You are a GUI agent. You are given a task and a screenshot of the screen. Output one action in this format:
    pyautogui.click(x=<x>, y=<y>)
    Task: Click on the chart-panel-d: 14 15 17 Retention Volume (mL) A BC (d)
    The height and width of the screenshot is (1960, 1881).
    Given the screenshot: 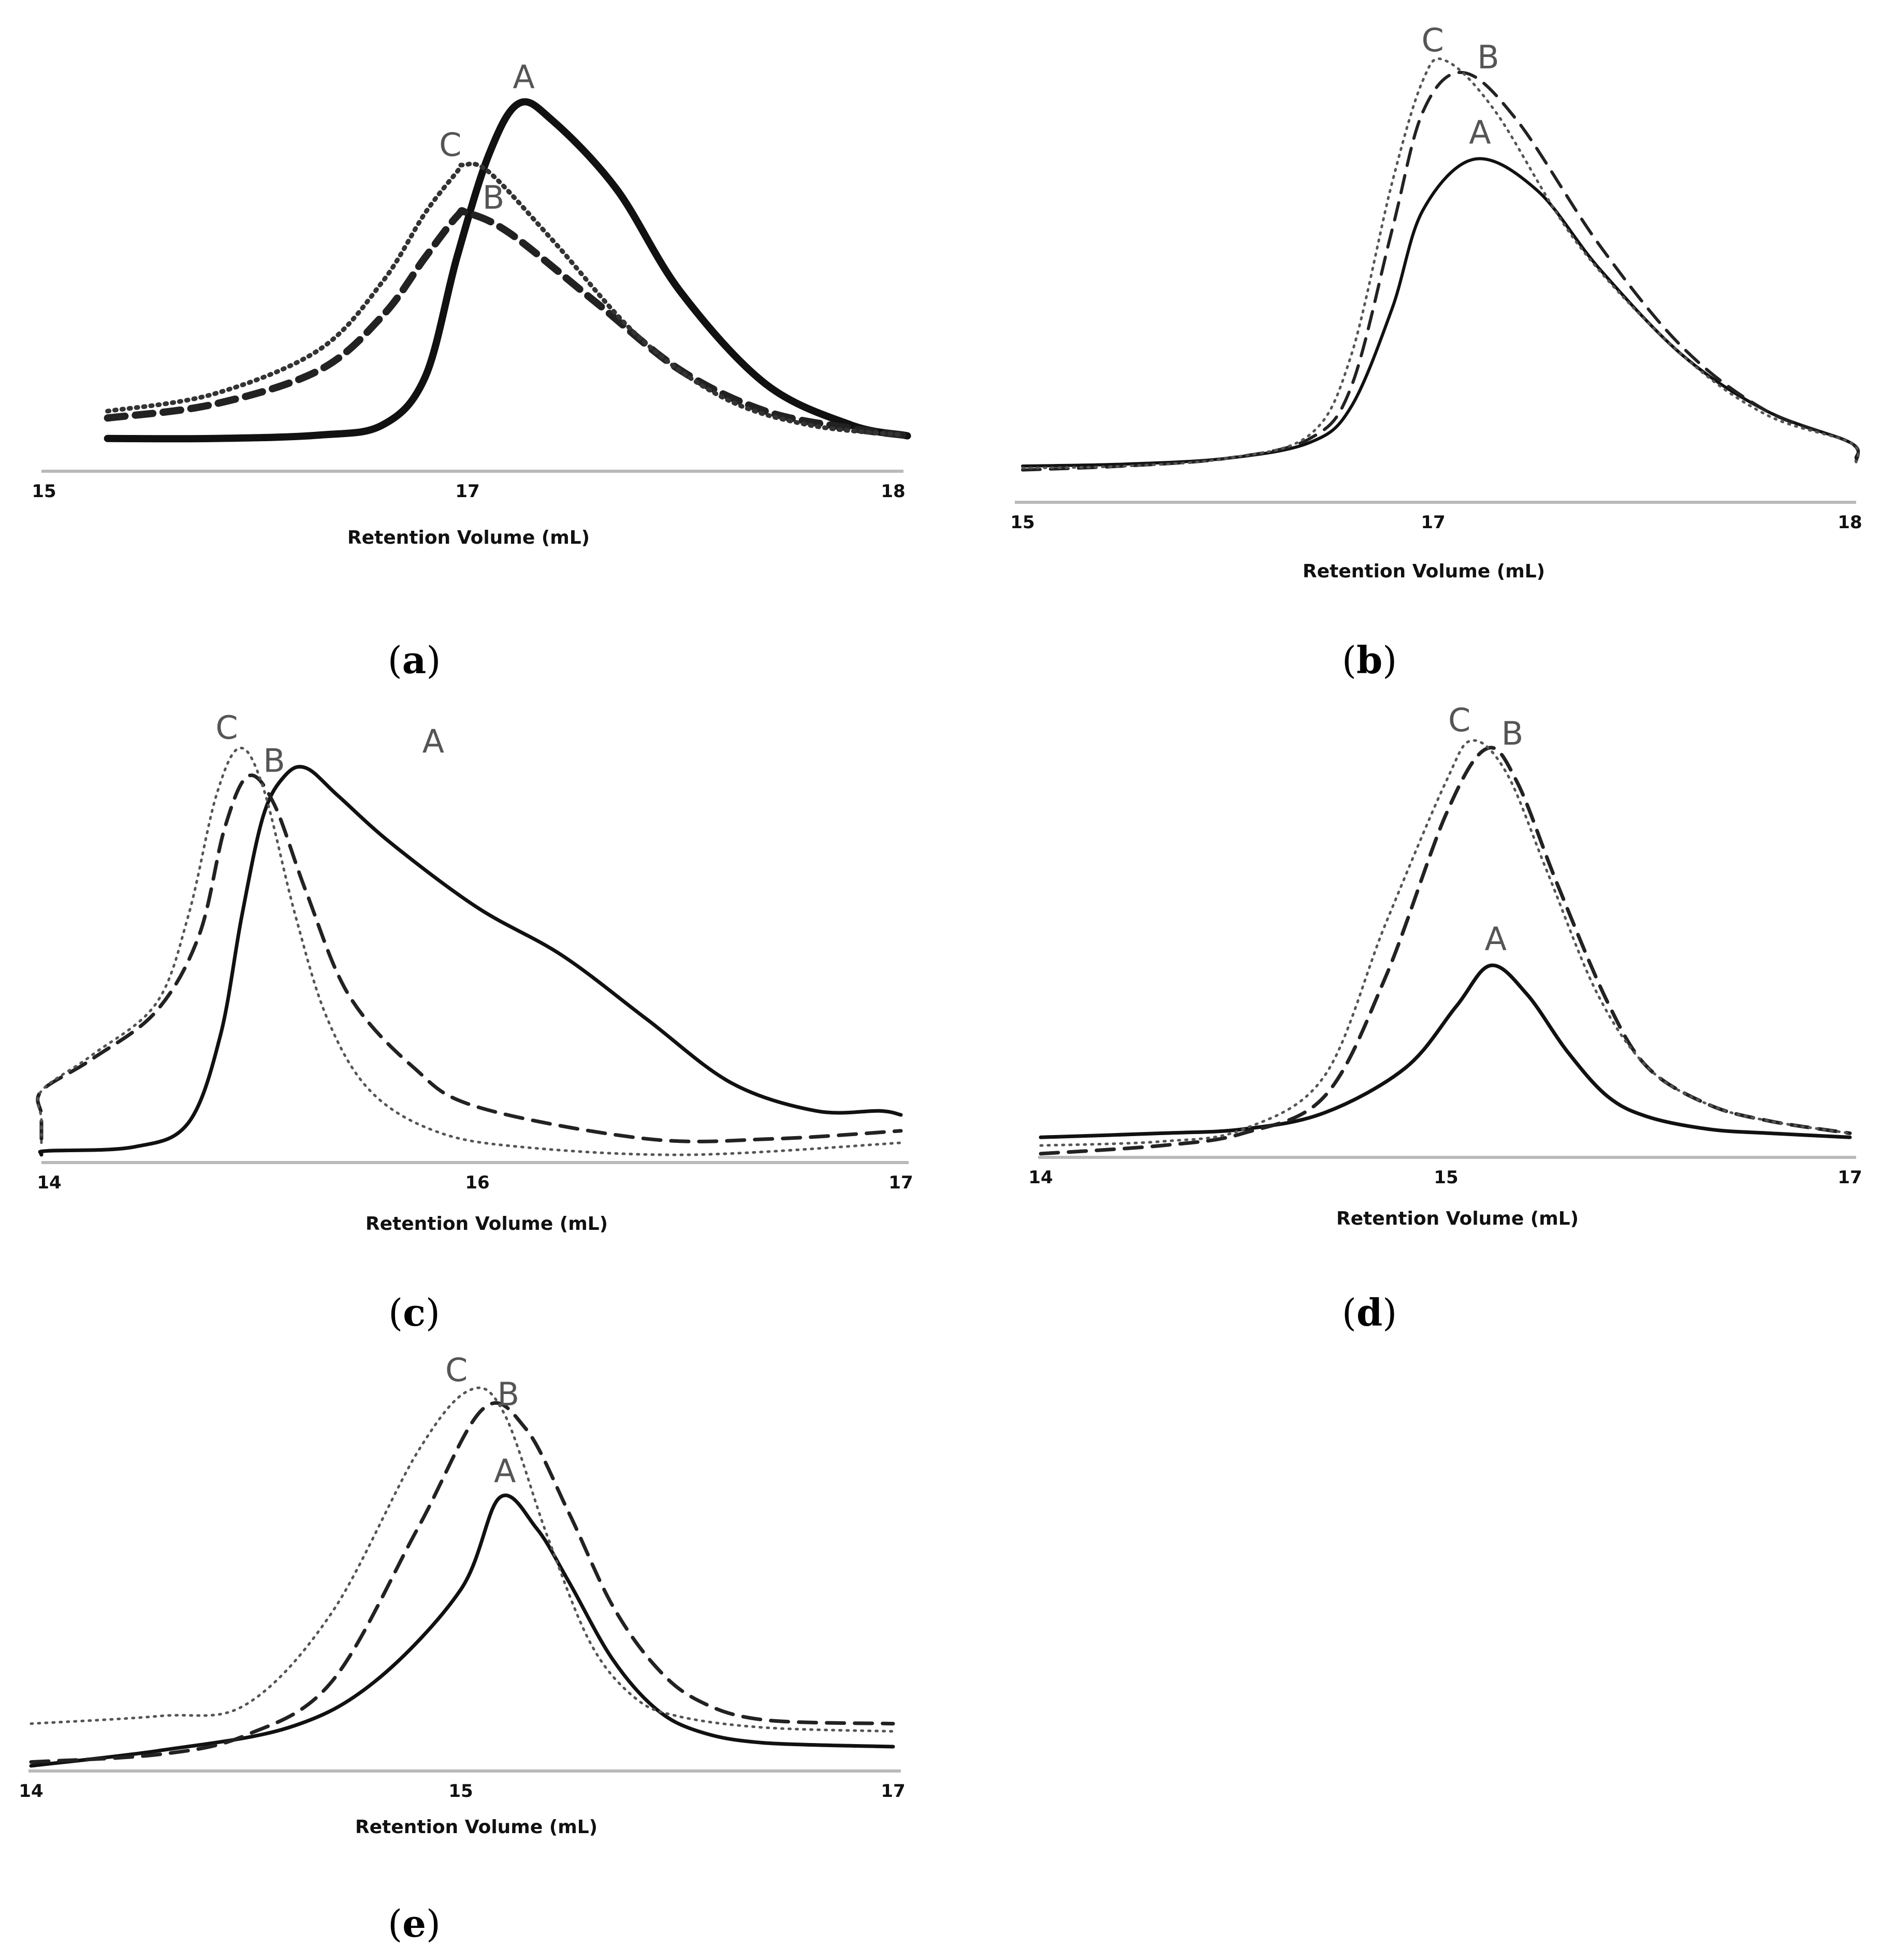 What is the action you would take?
    pyautogui.click(x=1445, y=1017)
    